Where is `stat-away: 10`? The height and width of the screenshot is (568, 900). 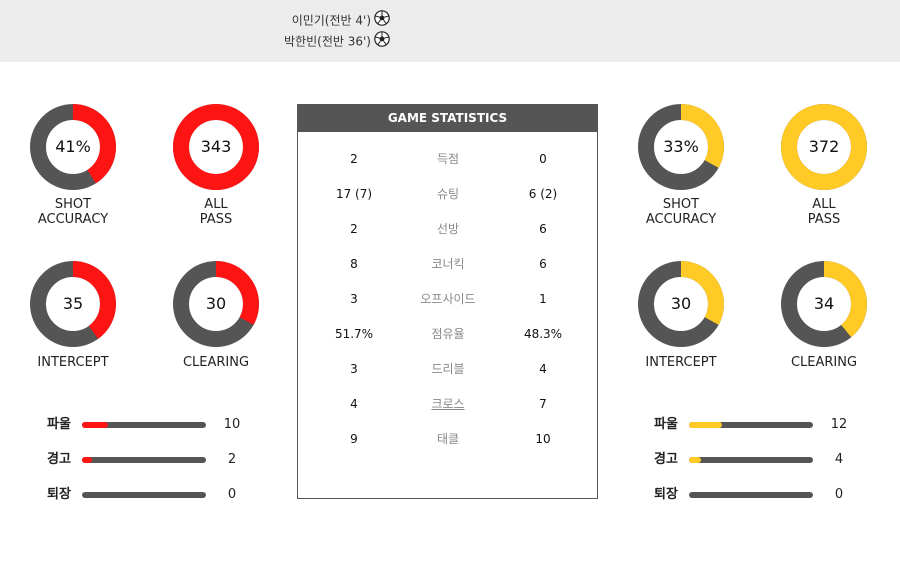
stat-away: 10 is located at coordinates (543, 439).